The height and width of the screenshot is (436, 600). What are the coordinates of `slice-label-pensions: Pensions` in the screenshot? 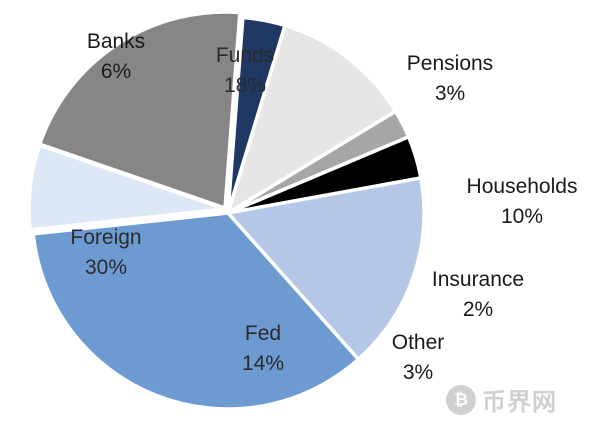 It's located at (450, 63).